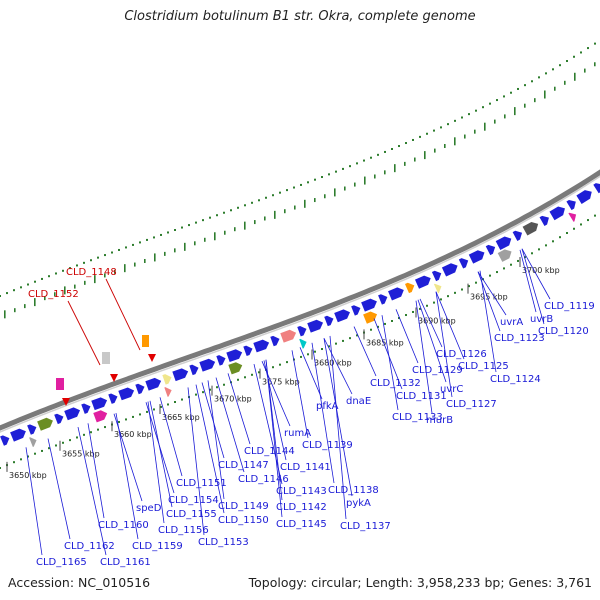 The image size is (600, 600). I want to click on gene-label: CLD_1125, so click(483, 366).